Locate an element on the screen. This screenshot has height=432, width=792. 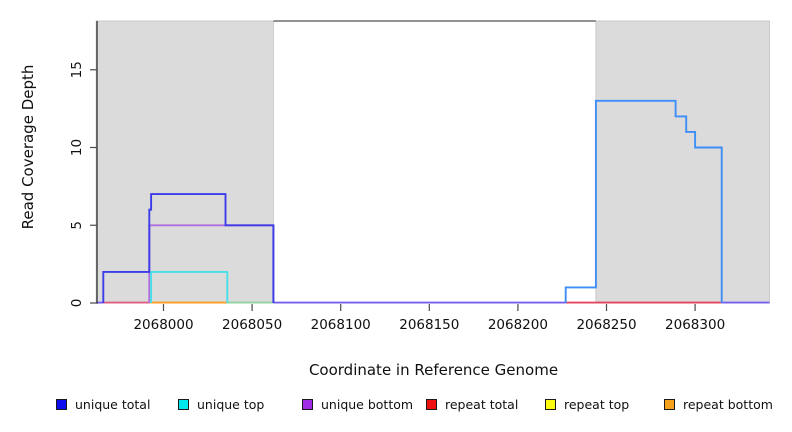
y-tick-label: 5 is located at coordinates (77, 225).